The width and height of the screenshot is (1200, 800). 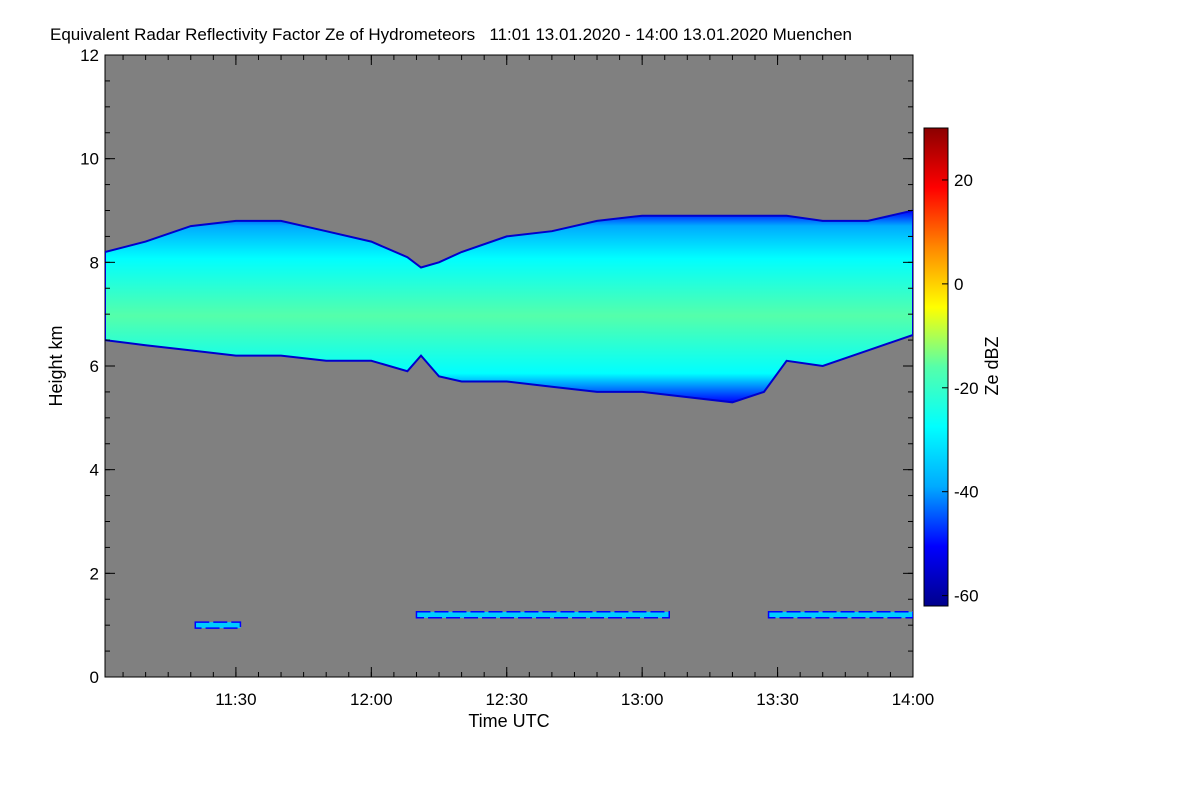 What do you see at coordinates (371, 699) in the screenshot?
I see `x-tick-label: 12:00` at bounding box center [371, 699].